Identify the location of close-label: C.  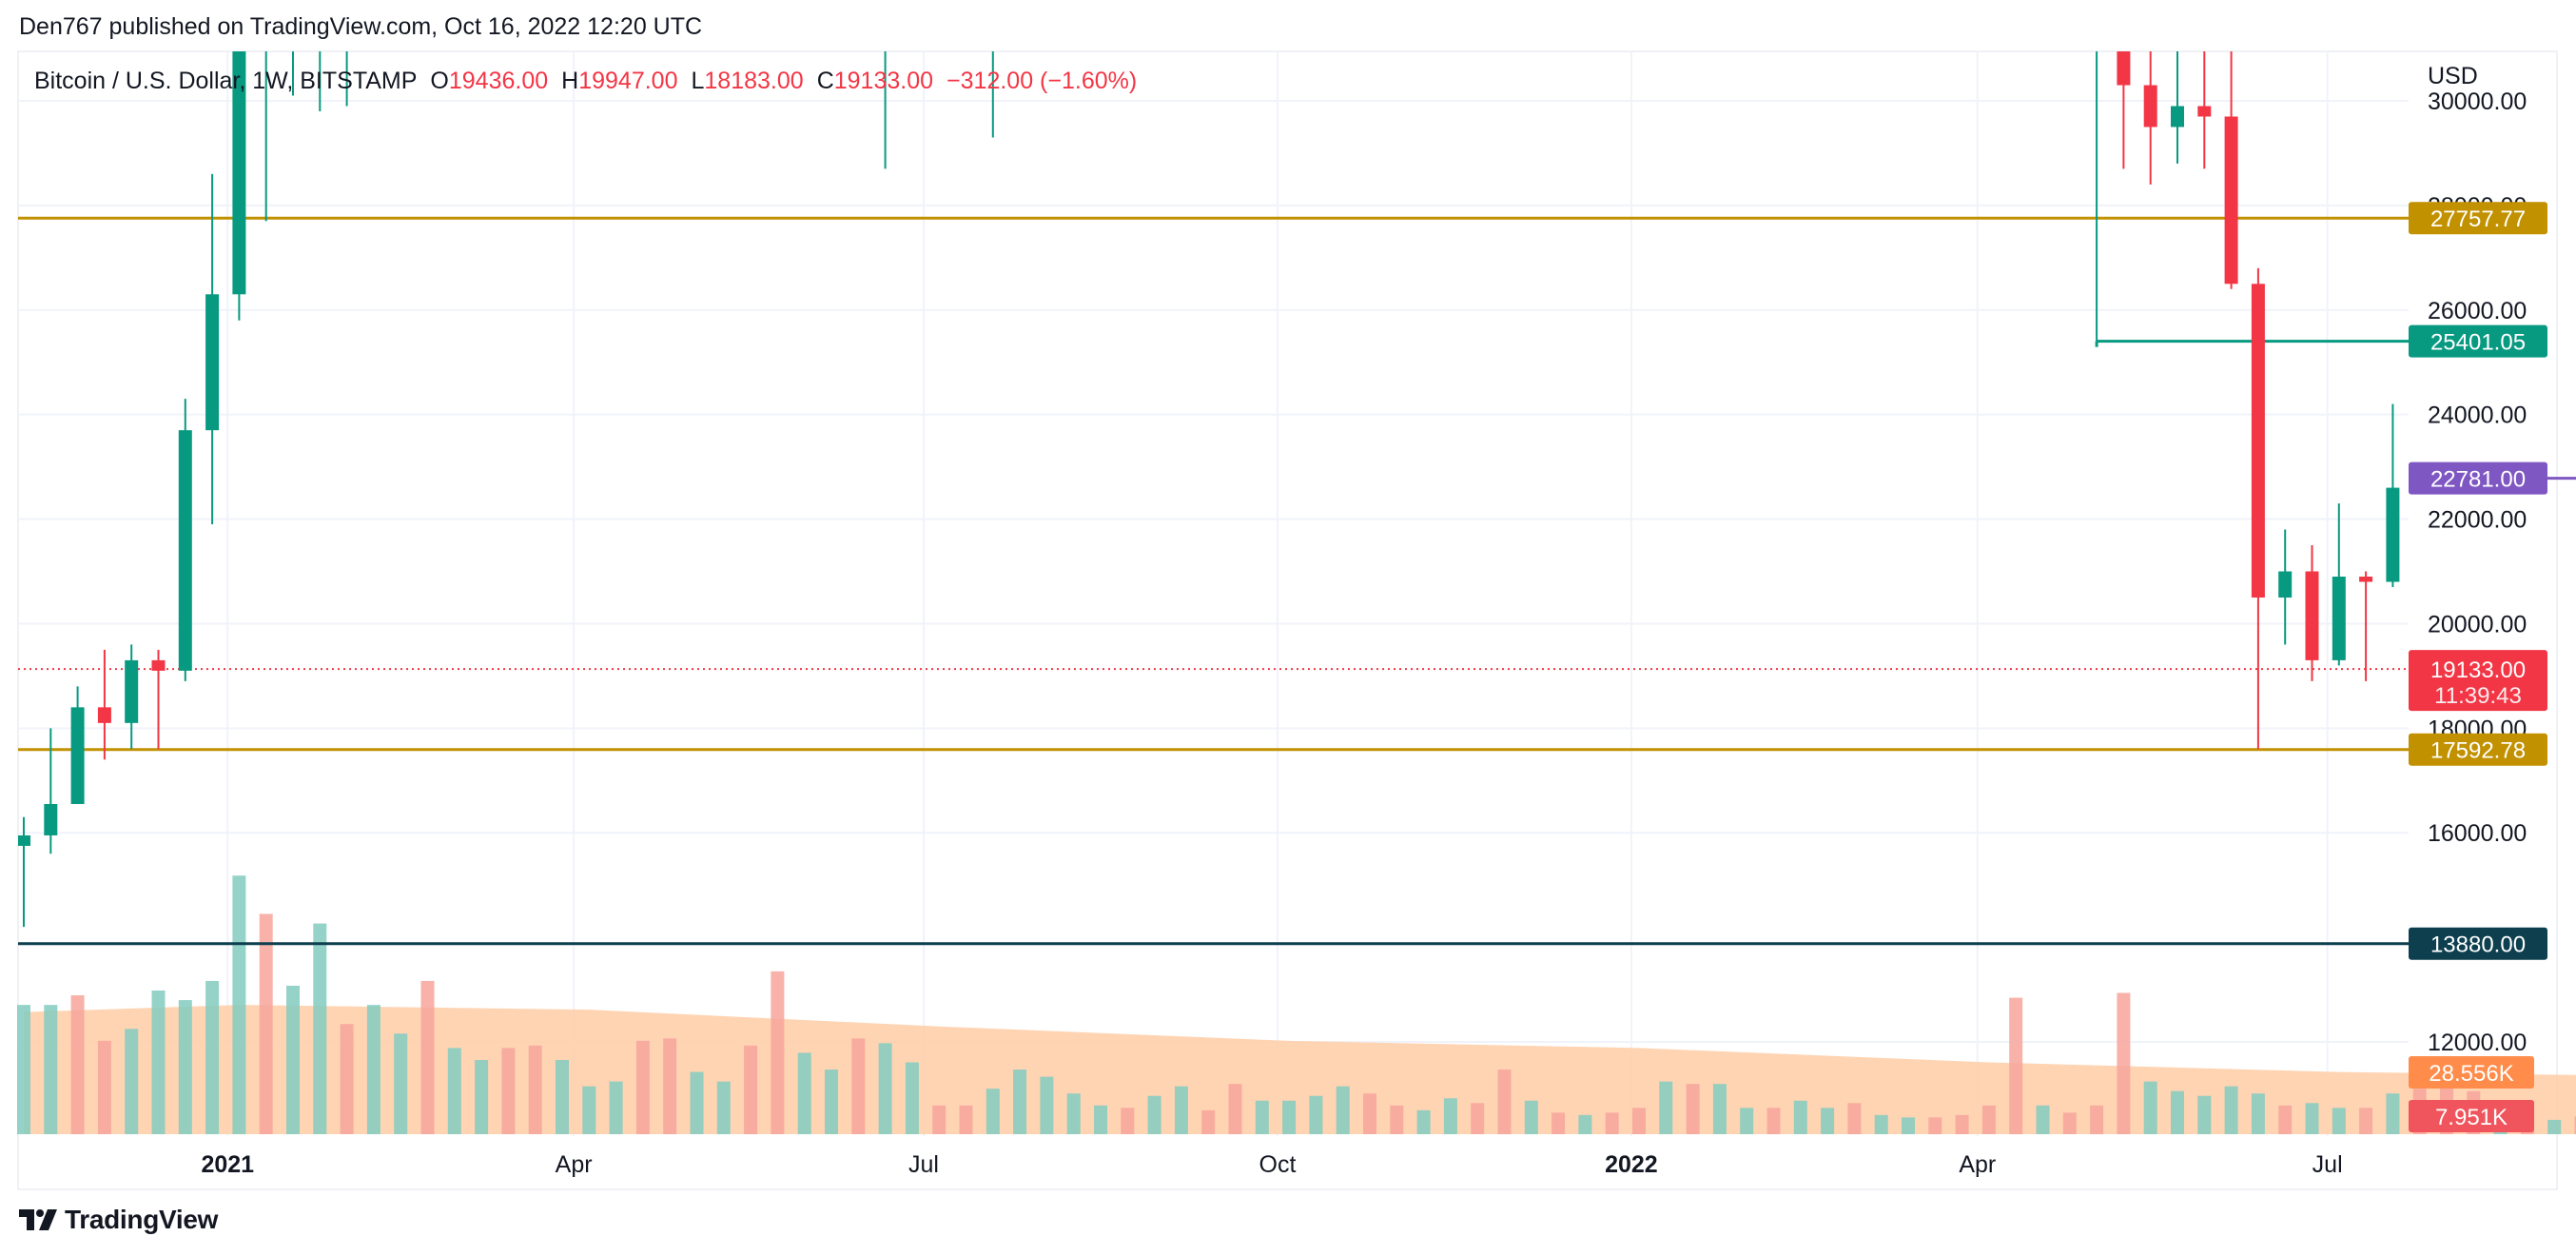
(826, 81).